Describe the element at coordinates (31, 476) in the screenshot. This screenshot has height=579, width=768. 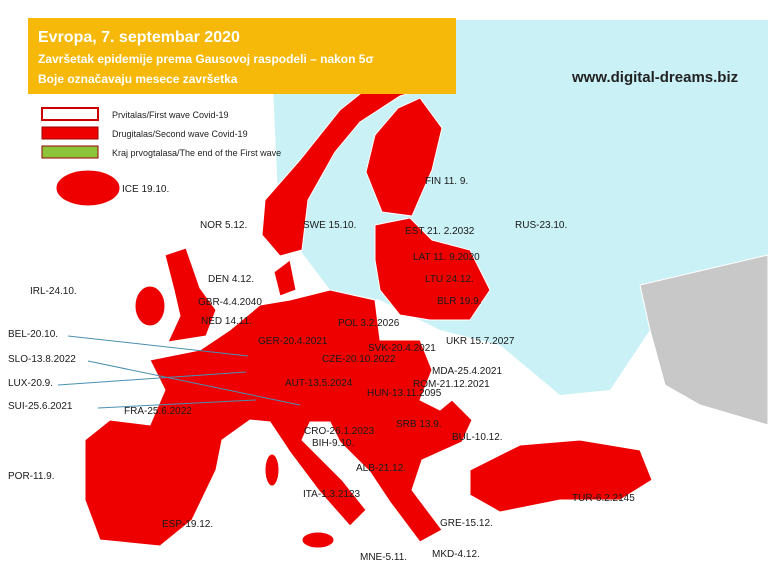
I see `country-label: POR-11.9.` at that location.